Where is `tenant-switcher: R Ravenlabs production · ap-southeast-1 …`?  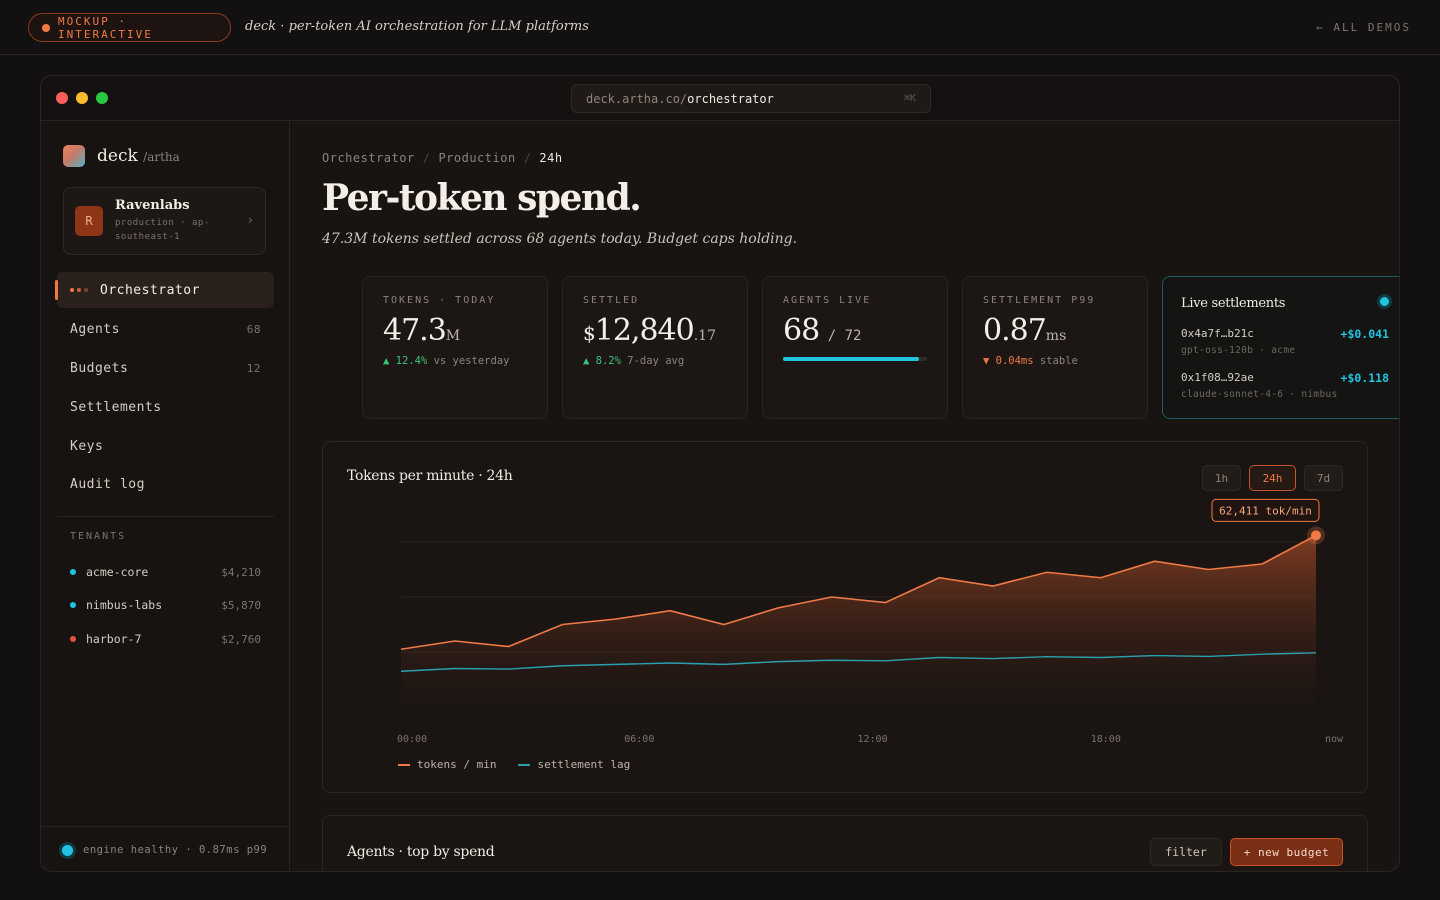 tenant-switcher: R Ravenlabs production · ap-southeast-1 … is located at coordinates (164, 221).